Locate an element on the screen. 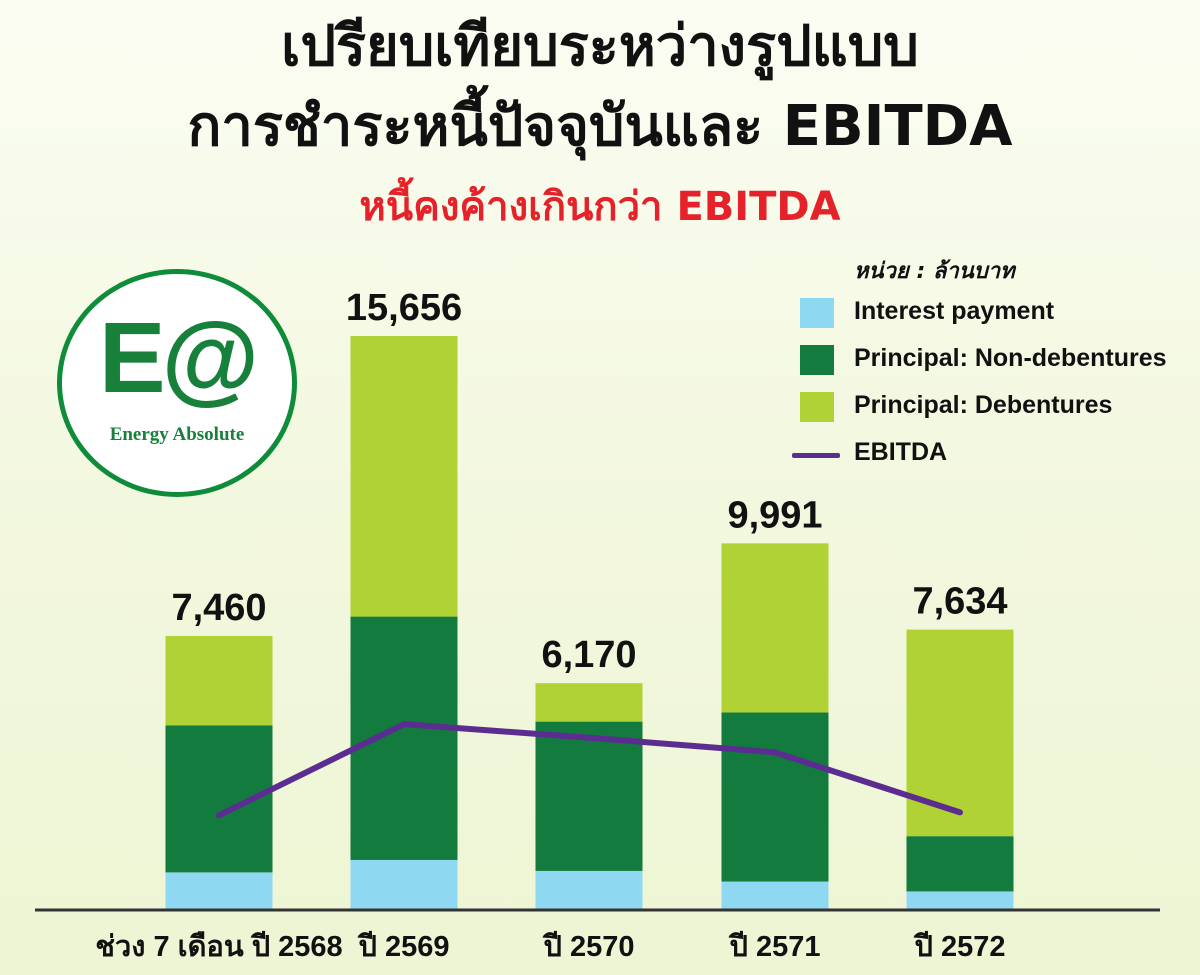  x-axis-tick-label: ปี 2570 is located at coordinates (588, 947).